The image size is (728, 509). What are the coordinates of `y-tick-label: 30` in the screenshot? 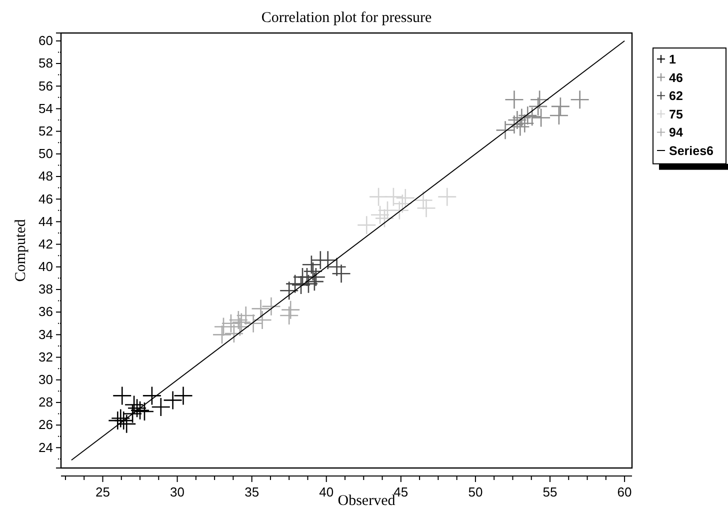 It's located at (45, 380).